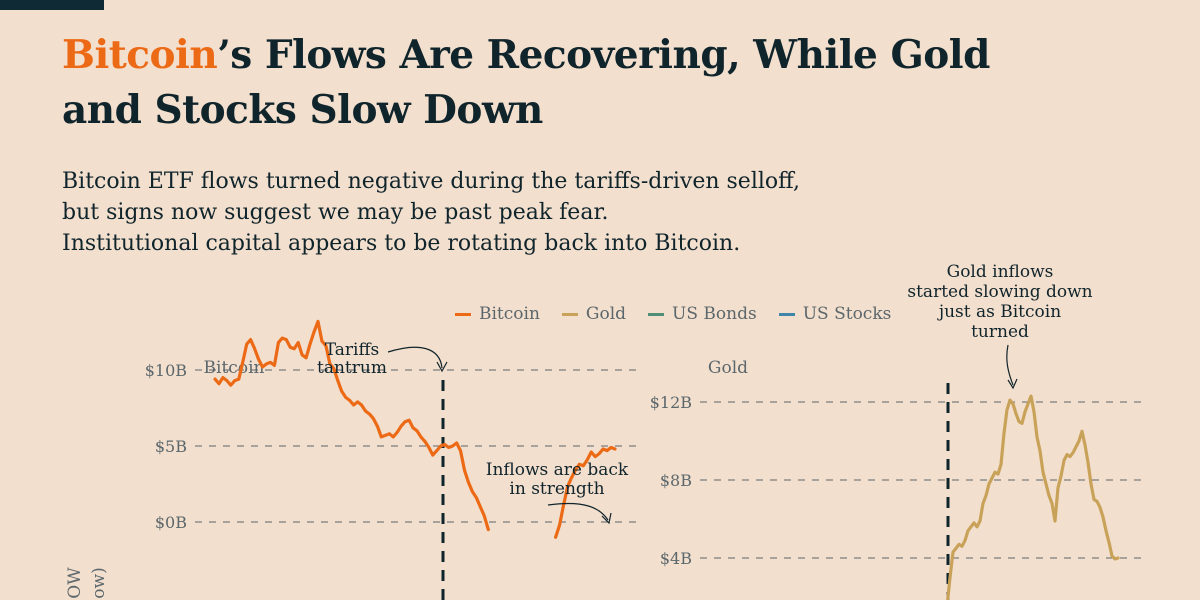 This screenshot has width=1200, height=600. I want to click on legend-label-us-bonds: US Bonds, so click(714, 314).